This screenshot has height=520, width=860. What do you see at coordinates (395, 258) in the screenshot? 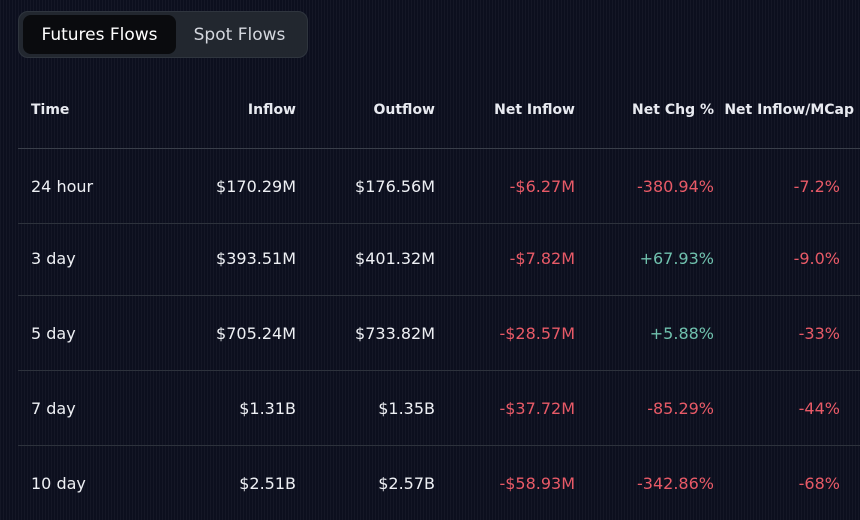
I see `cell-outflow: $401.32M` at bounding box center [395, 258].